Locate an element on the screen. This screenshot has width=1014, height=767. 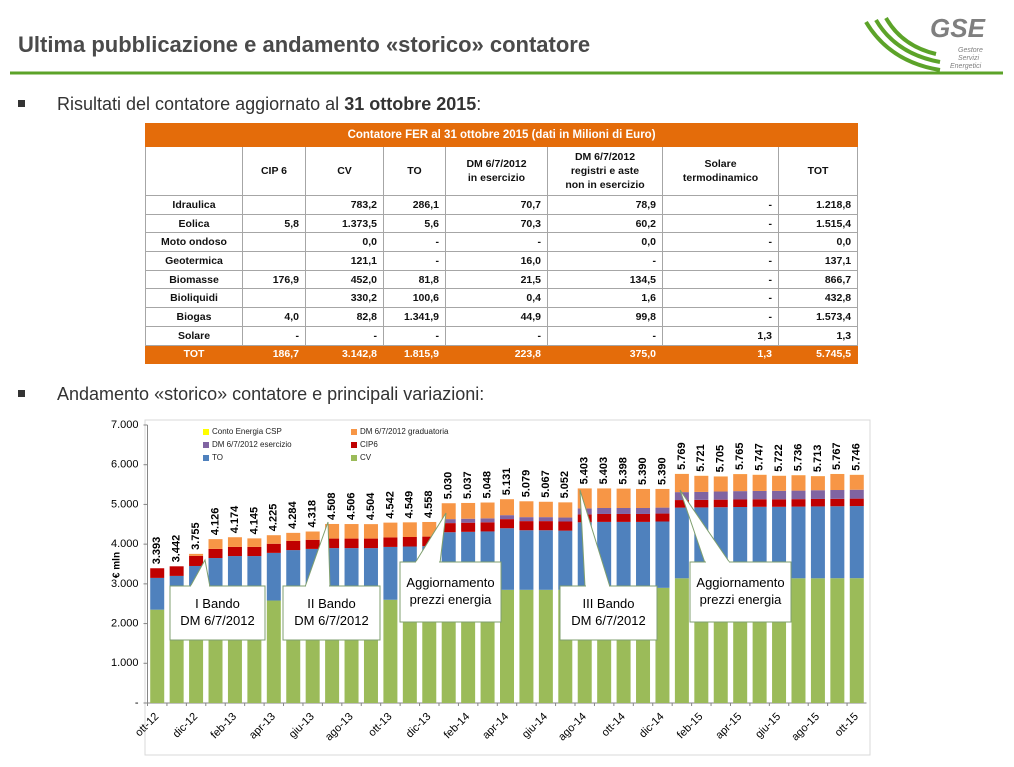
total-label: 5.403 is located at coordinates (585, 471).